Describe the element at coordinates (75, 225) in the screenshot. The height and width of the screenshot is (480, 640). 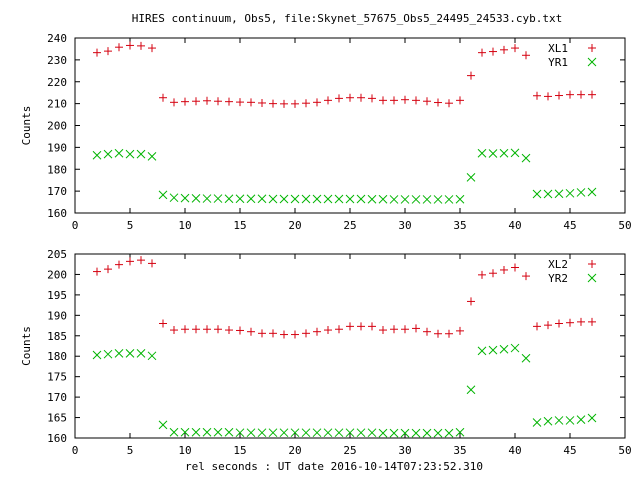
I see `x-tick-label: 0` at that location.